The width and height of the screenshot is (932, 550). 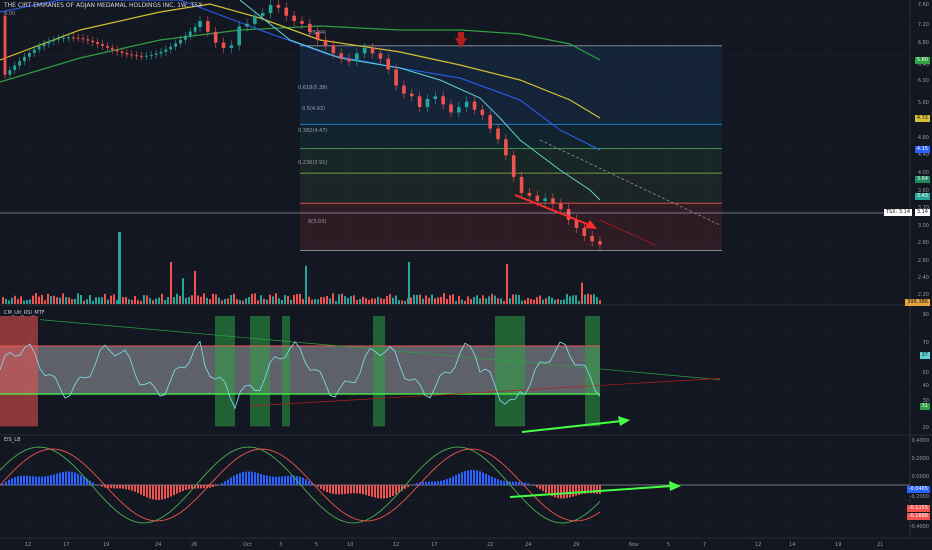 What do you see at coordinates (923, 173) in the screenshot?
I see `price-axis-label-9: 4.00` at bounding box center [923, 173].